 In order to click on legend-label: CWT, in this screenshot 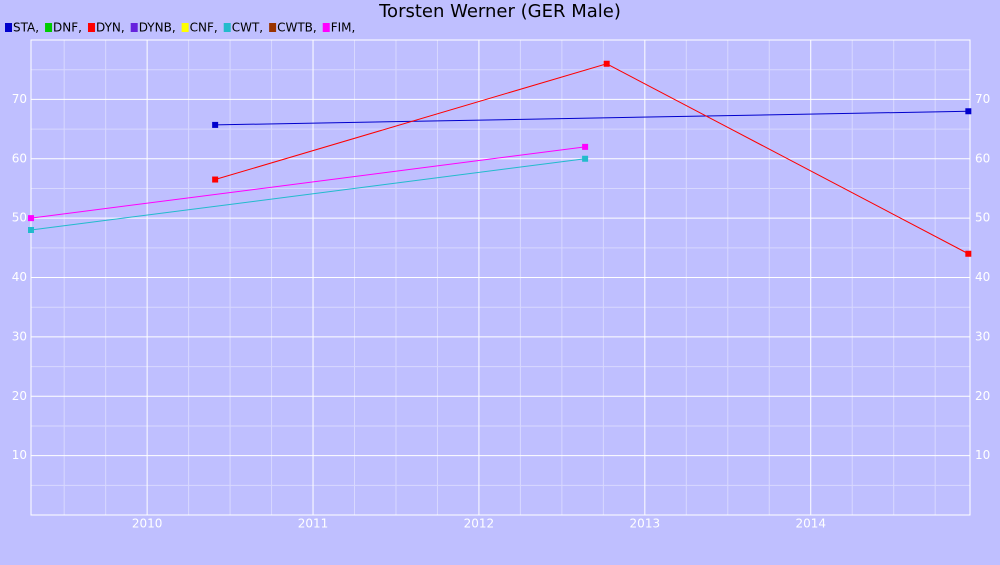, I will do `click(247, 28)`.